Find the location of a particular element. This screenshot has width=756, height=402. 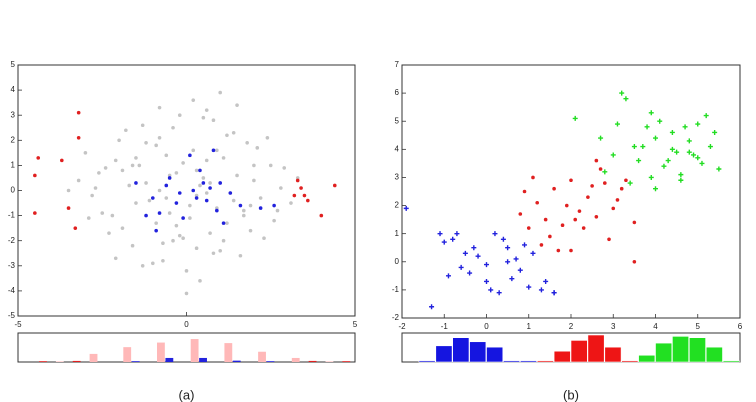

x-tick-label: 2 is located at coordinates (571, 326).